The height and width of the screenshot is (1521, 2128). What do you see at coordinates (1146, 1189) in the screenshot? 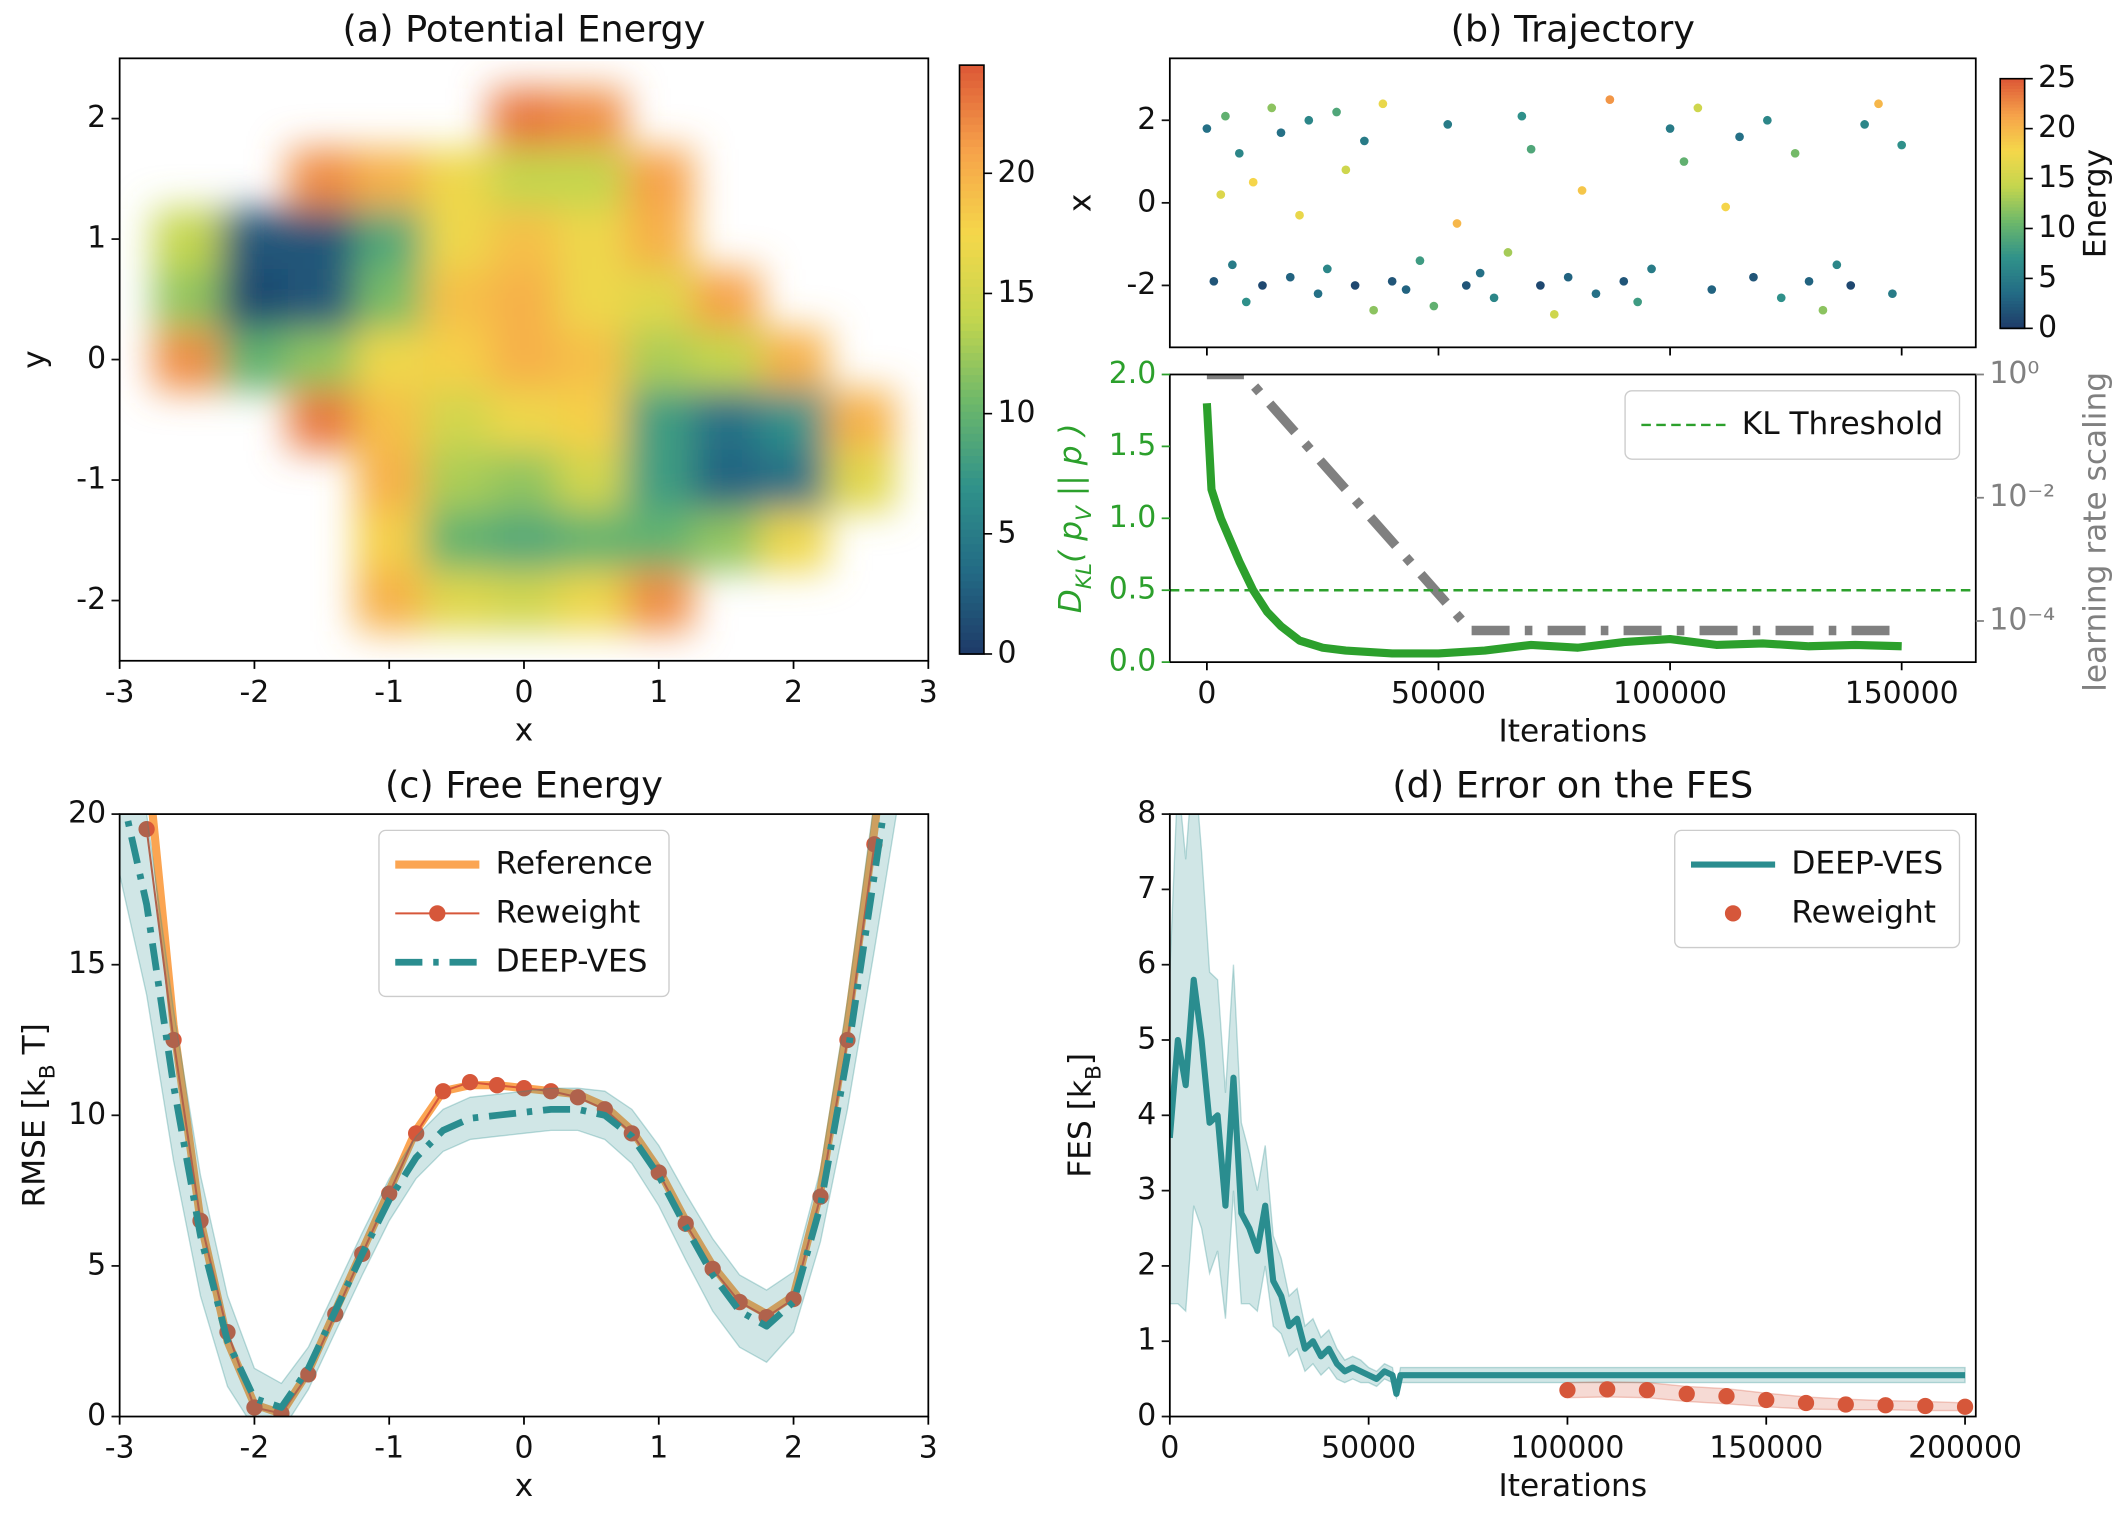
I see `y-tick-label: 3` at bounding box center [1146, 1189].